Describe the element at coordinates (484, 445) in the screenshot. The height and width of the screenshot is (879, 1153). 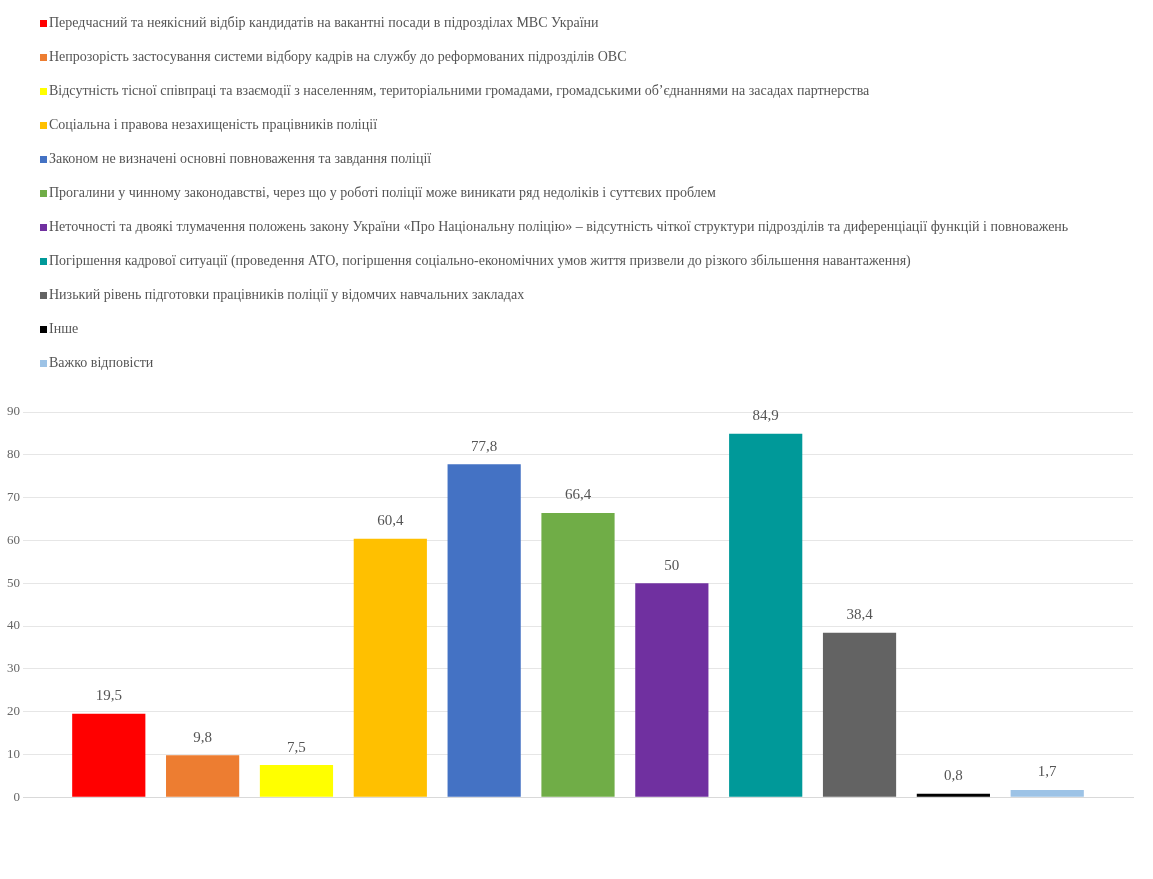
I see `data-label: 77,8` at that location.